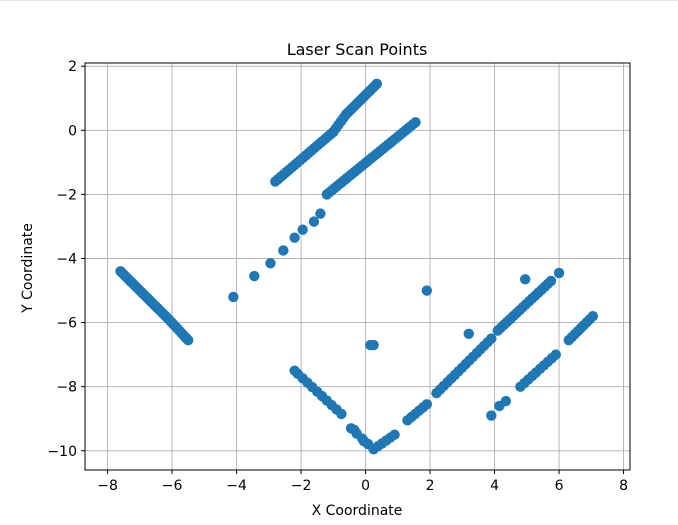 Image resolution: width=678 pixels, height=525 pixels. I want to click on x-tick-label: −2, so click(301, 486).